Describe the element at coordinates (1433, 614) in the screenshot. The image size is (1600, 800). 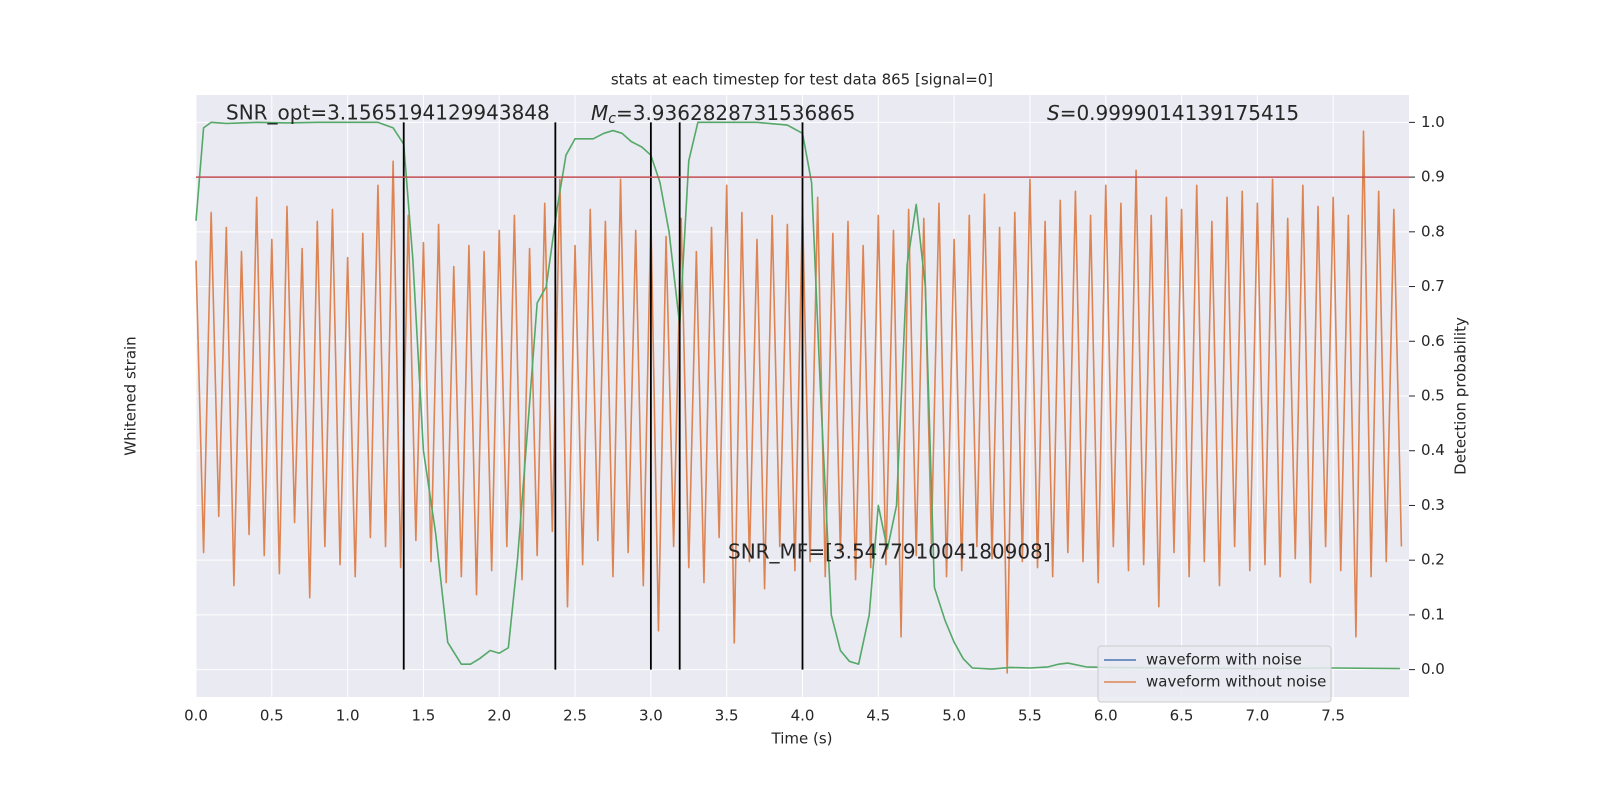
I see `y2-tick-label: 0.1` at that location.